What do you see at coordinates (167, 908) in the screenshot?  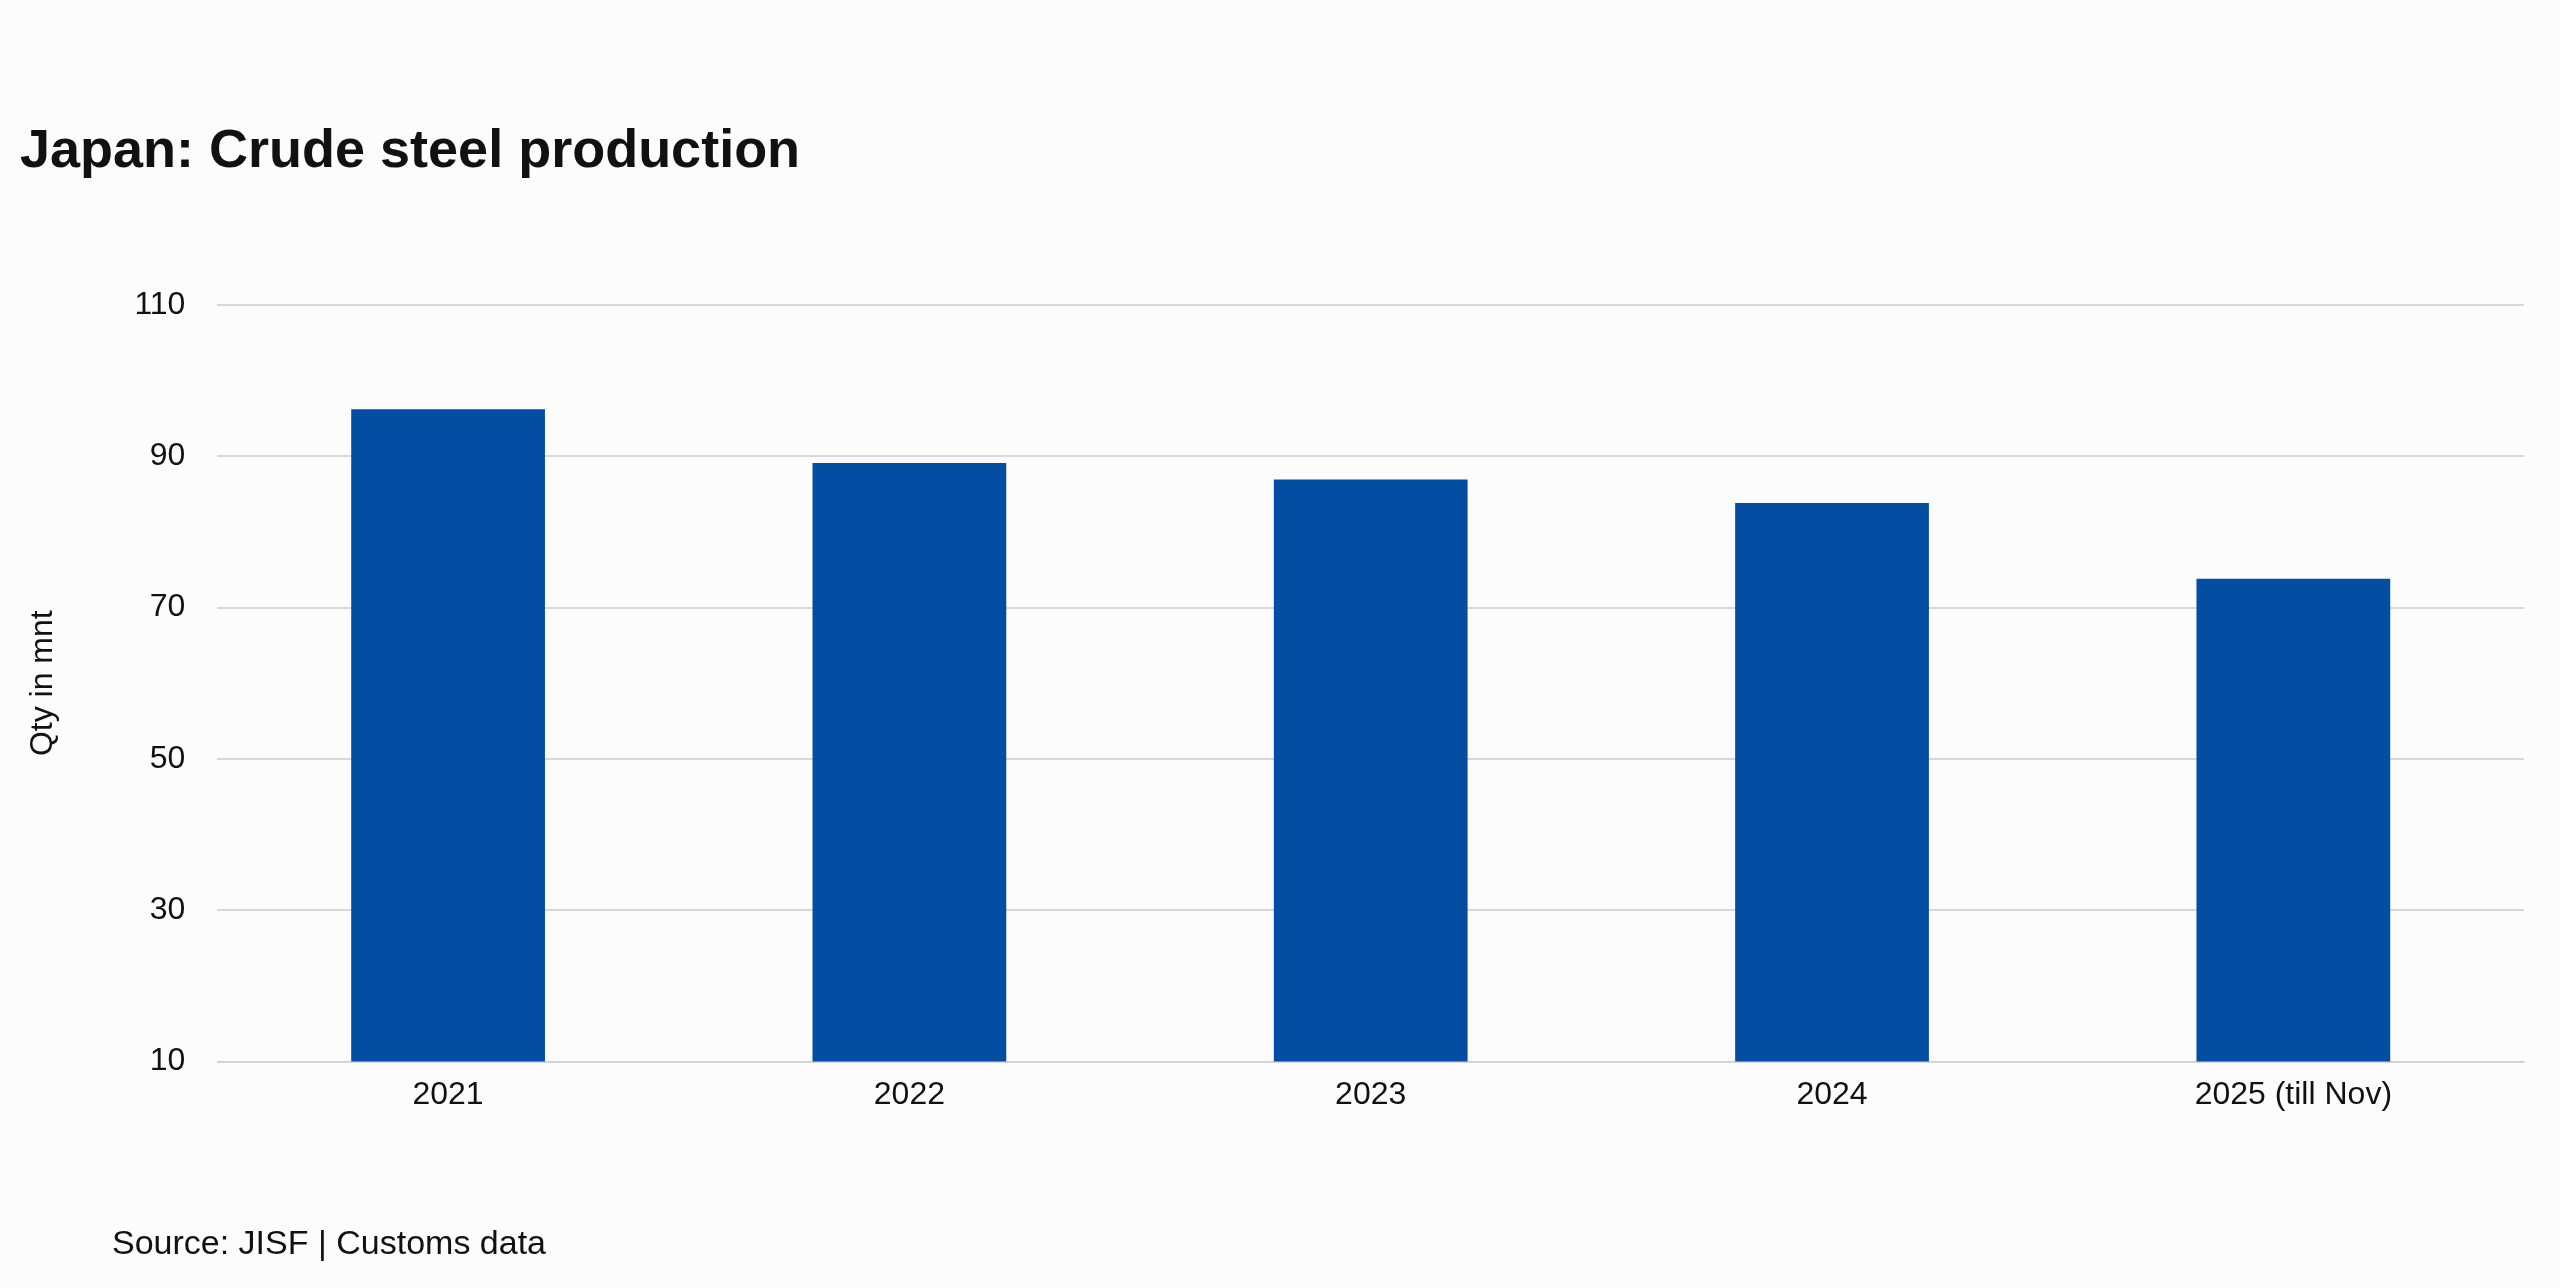 I see `y-tick-label: 30` at bounding box center [167, 908].